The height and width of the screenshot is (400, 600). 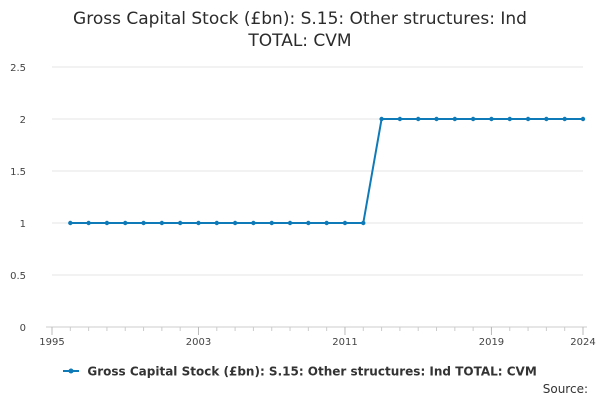 I want to click on y-tick-label: 1.5, so click(x=18, y=172).